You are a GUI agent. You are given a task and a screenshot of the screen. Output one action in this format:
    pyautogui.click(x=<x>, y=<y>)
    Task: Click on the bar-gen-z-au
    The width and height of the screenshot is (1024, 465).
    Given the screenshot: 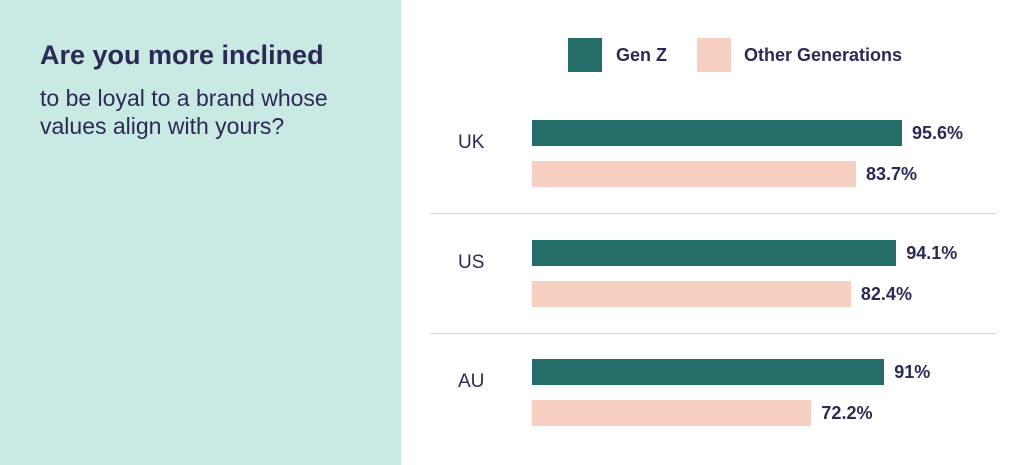 What is the action you would take?
    pyautogui.click(x=708, y=372)
    